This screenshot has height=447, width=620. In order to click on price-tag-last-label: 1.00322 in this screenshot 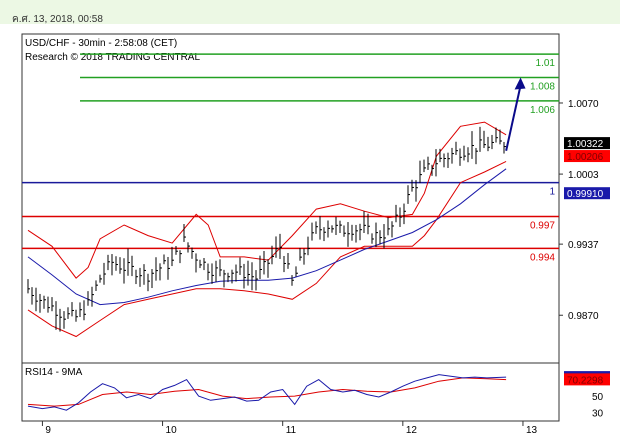, I will do `click(585, 144)`.